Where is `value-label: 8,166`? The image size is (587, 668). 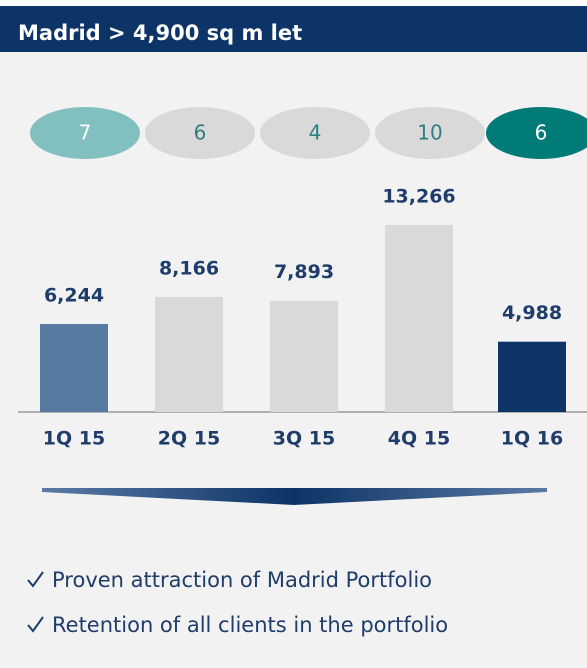 value-label: 8,166 is located at coordinates (189, 268).